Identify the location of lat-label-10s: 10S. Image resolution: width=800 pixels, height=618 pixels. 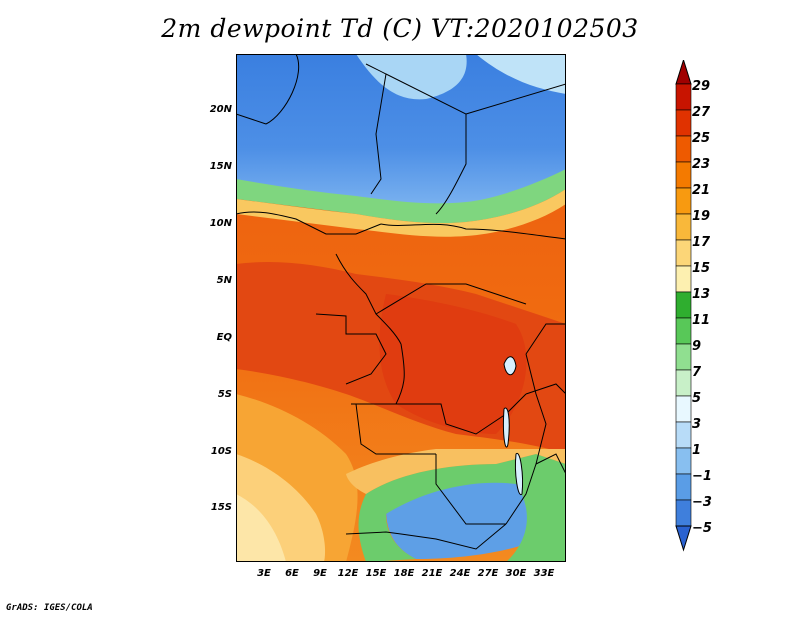
(221, 451).